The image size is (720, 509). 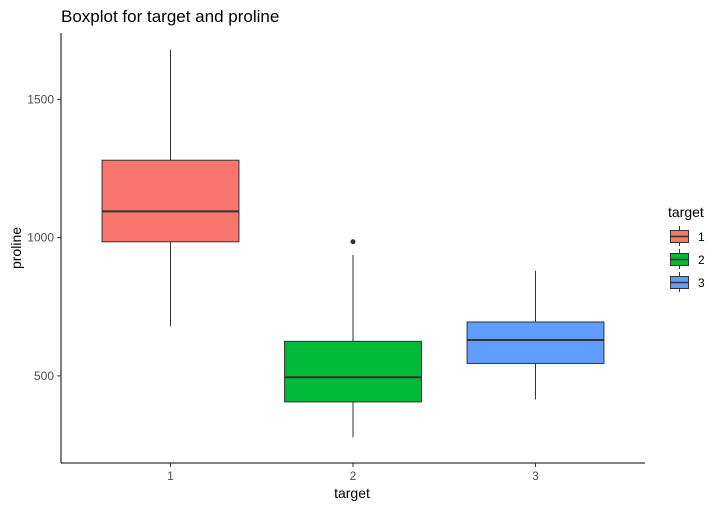 I want to click on x-tick-label: 3, so click(x=535, y=476).